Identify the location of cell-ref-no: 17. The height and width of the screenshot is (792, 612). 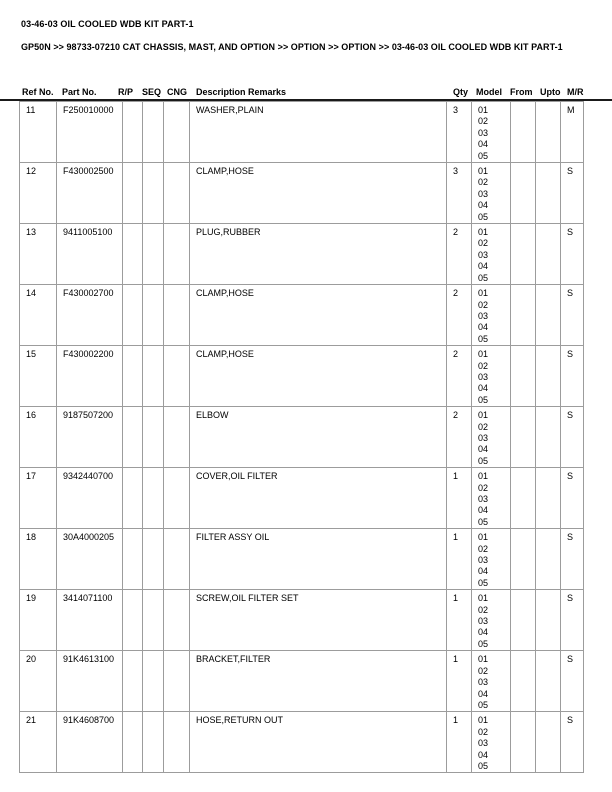
(38, 498).